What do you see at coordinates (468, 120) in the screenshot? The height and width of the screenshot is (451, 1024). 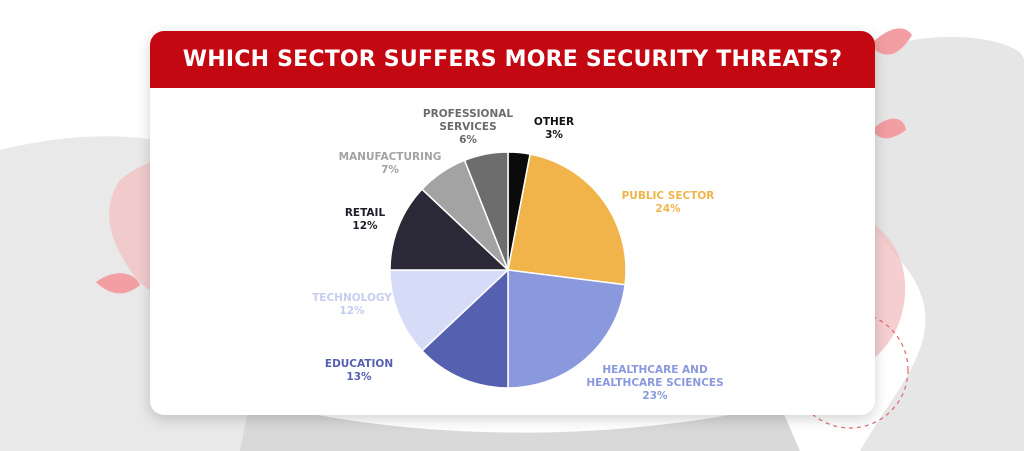 I see `slice-label-name: PROFESSIONAL SERVICES` at bounding box center [468, 120].